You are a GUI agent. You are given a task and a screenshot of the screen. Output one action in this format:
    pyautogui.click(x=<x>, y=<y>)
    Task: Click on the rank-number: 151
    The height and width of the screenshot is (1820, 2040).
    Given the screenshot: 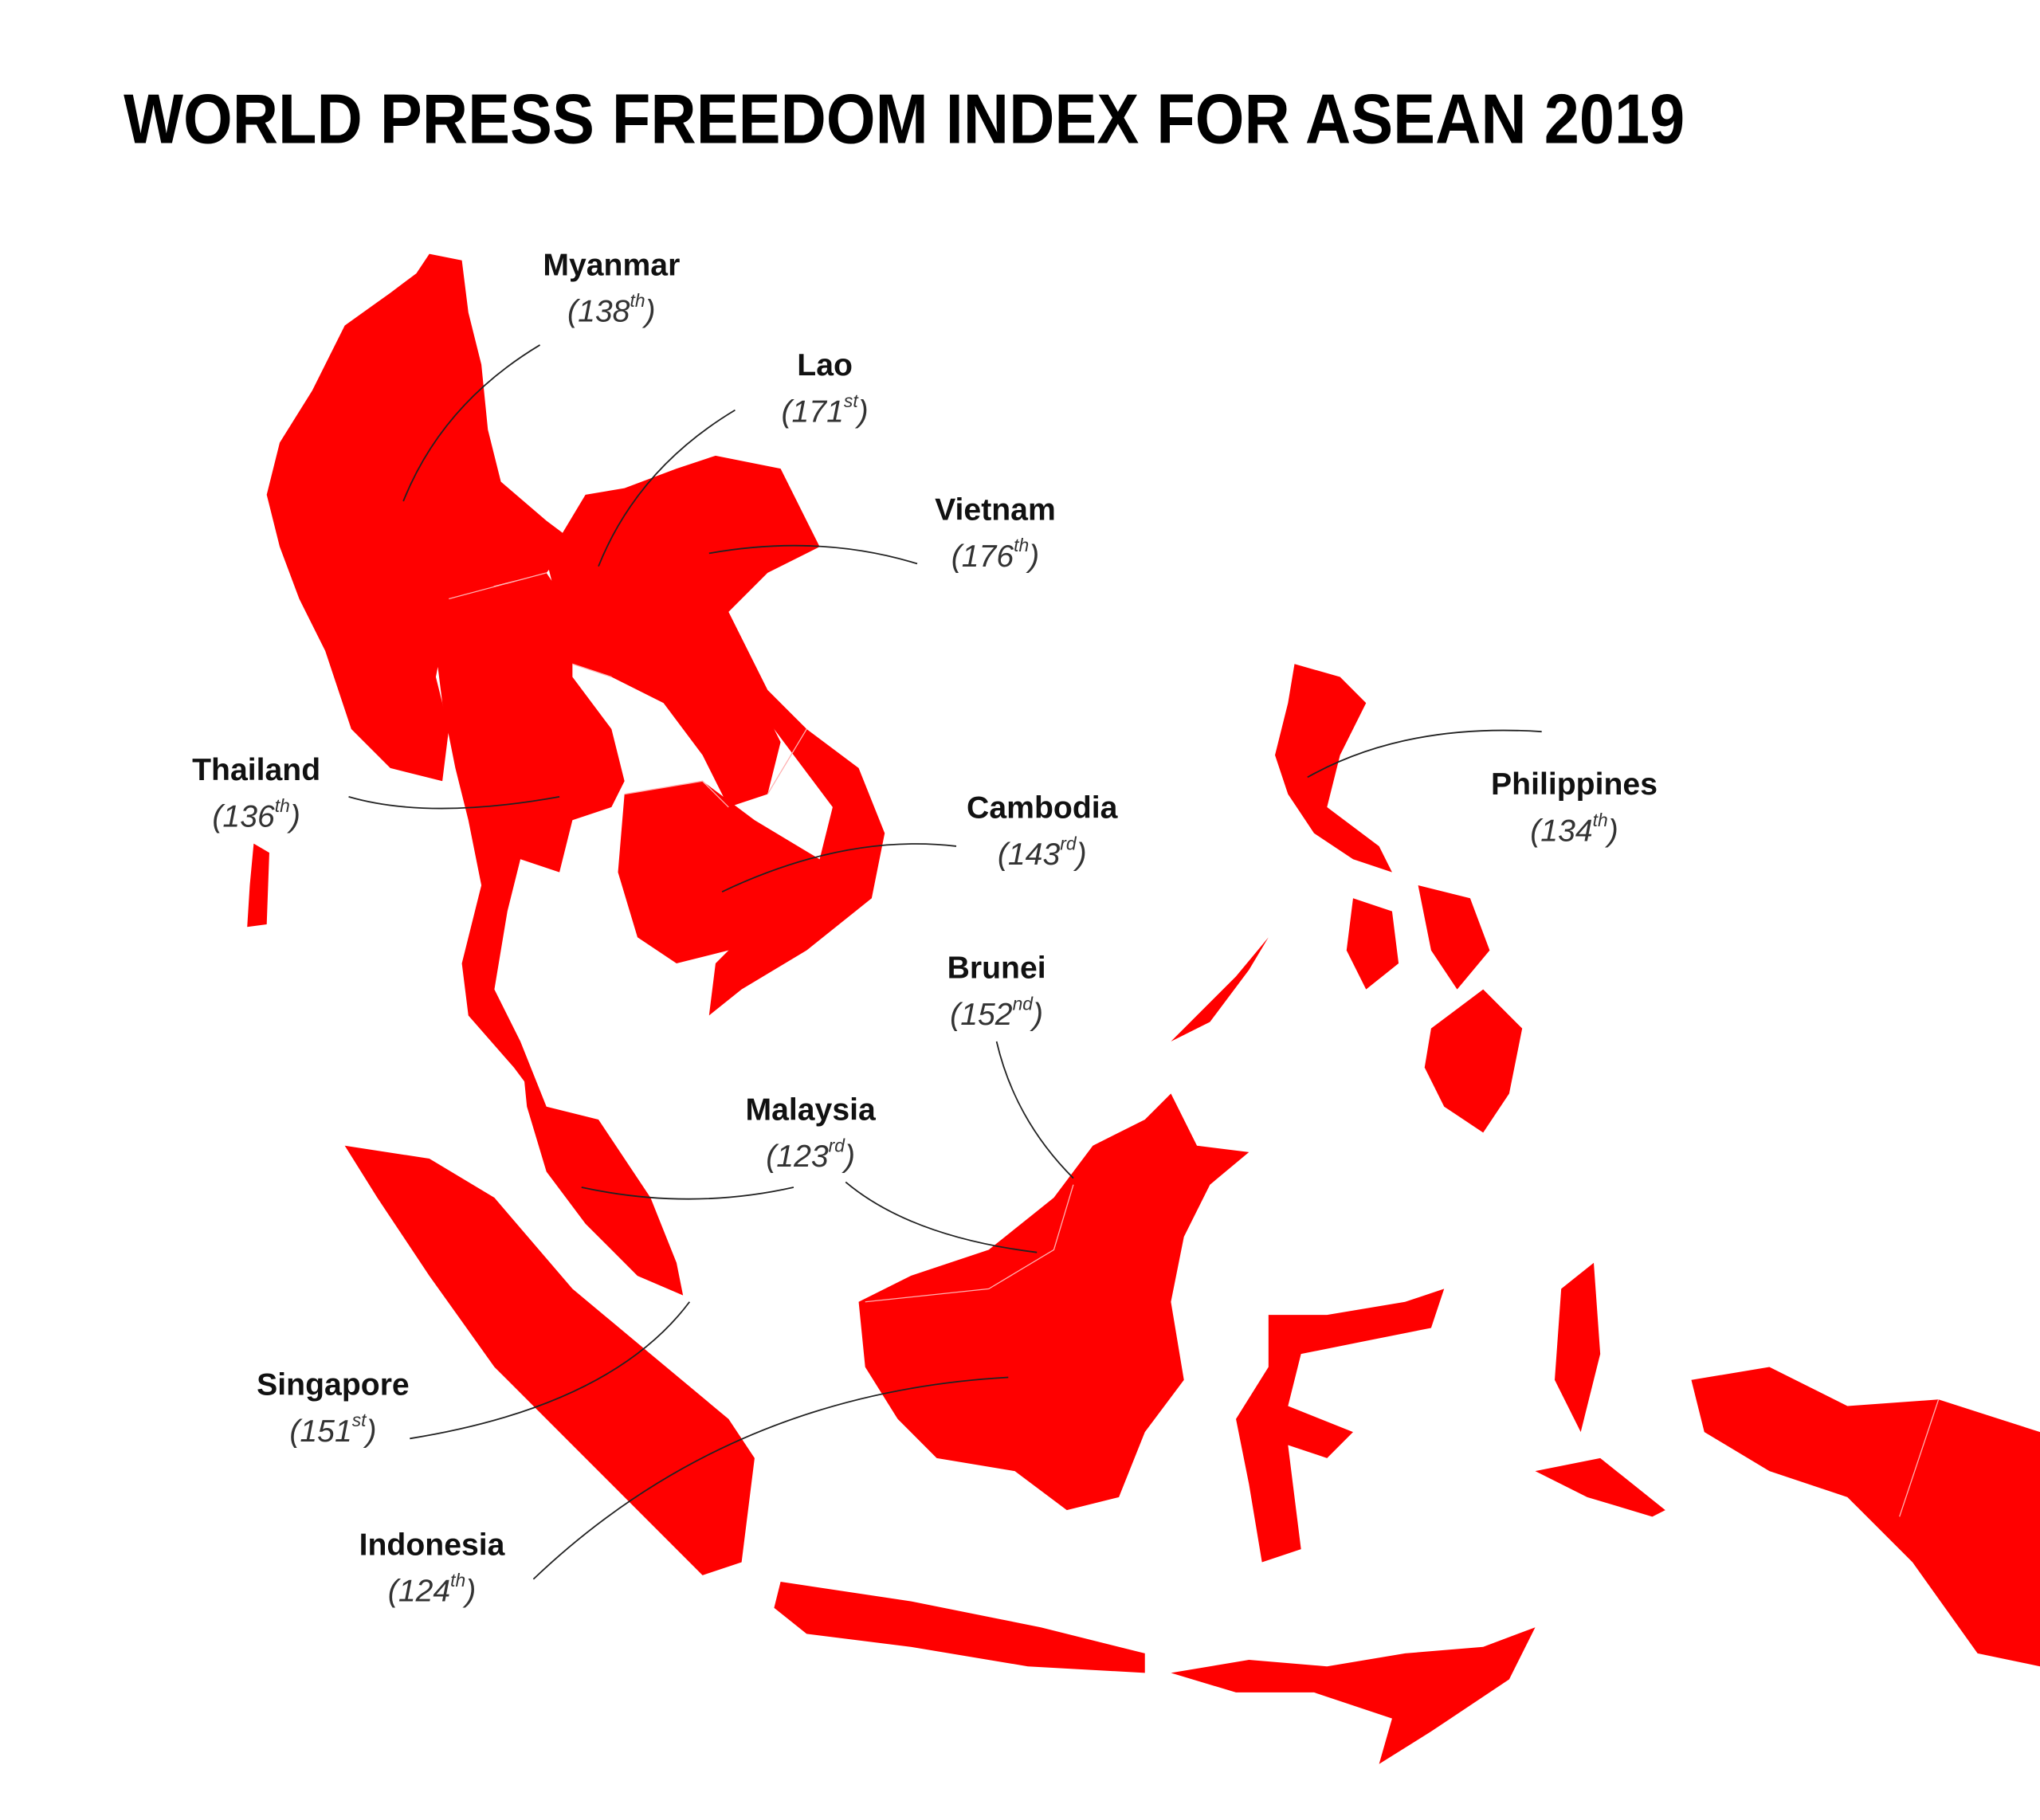 What is the action you would take?
    pyautogui.click(x=325, y=1431)
    